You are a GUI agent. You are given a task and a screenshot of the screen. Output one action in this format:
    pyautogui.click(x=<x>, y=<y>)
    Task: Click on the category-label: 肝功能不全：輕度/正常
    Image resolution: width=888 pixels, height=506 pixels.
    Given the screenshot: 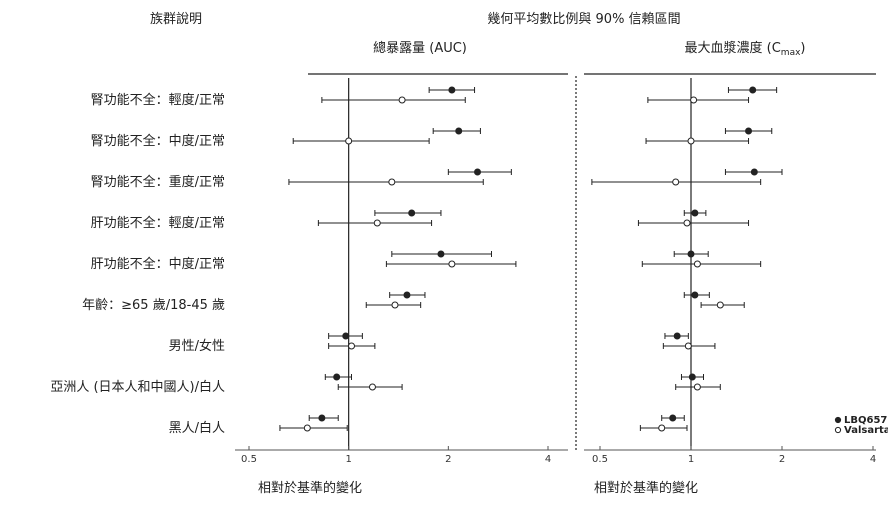 What is the action you would take?
    pyautogui.click(x=158, y=223)
    